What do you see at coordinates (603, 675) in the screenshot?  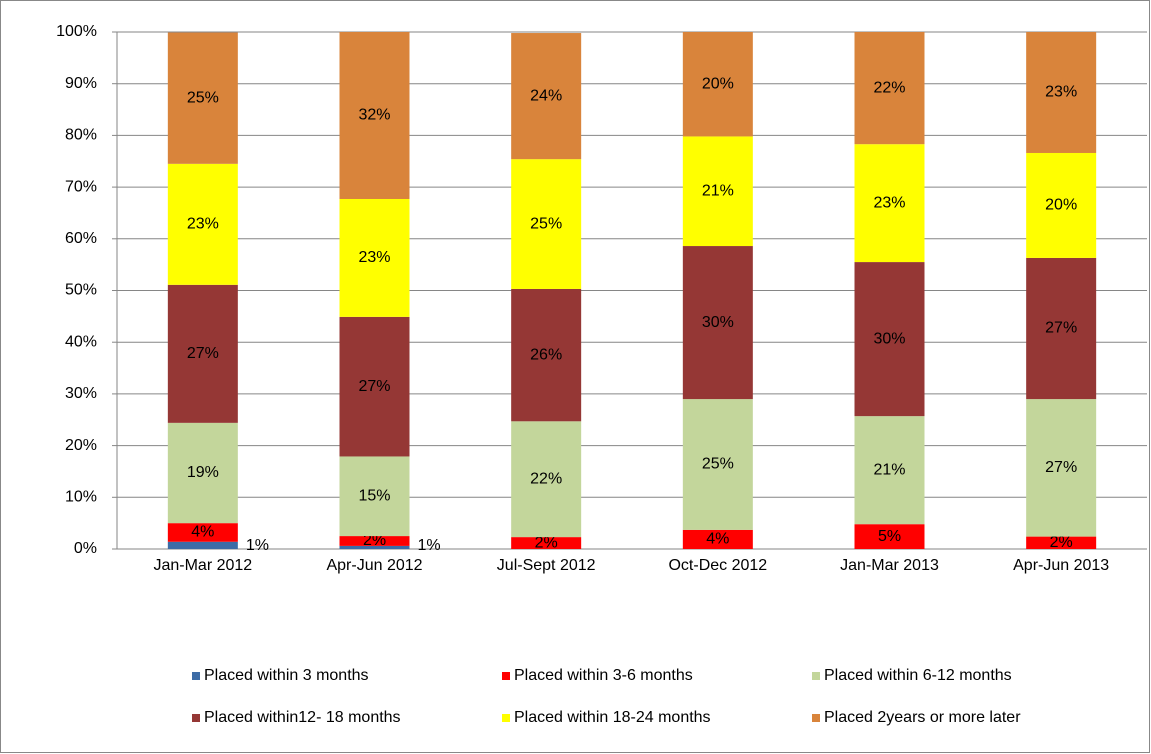 I see `legend-label: Placed within 3-6 months` at bounding box center [603, 675].